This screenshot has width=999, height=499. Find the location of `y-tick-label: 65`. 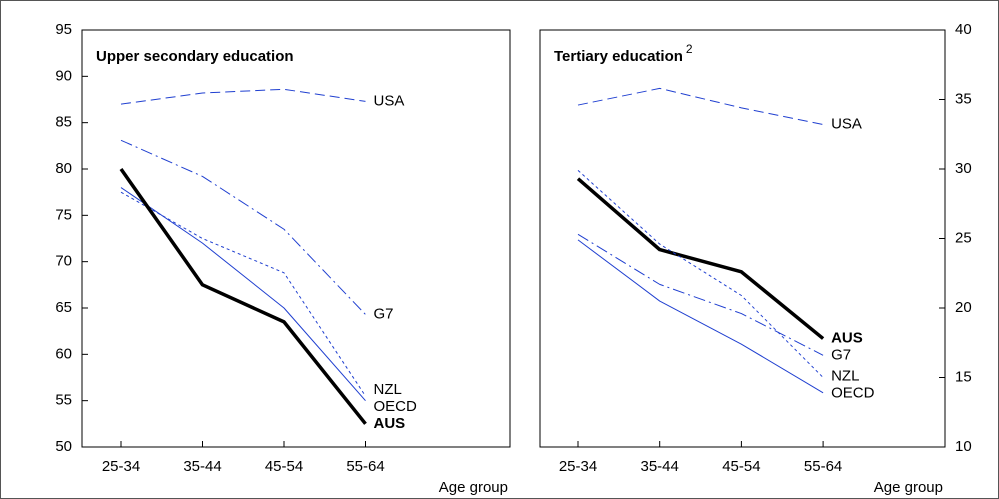

y-tick-label: 65 is located at coordinates (63, 307).